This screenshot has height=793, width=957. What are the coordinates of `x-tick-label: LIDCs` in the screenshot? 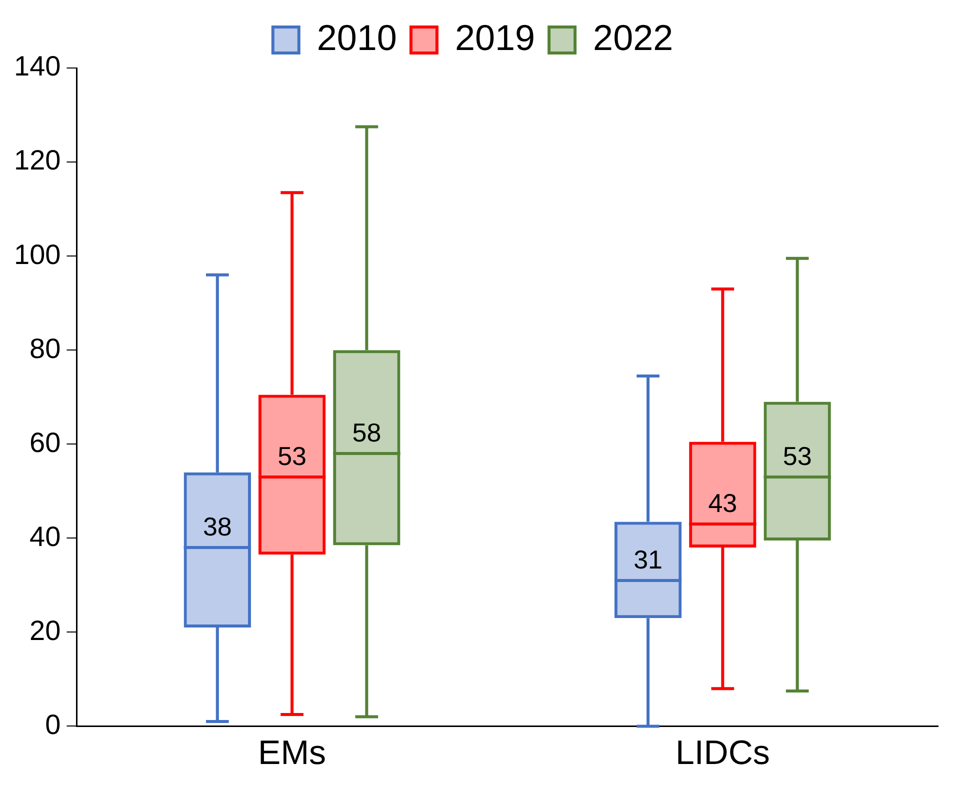 It's located at (722, 753).